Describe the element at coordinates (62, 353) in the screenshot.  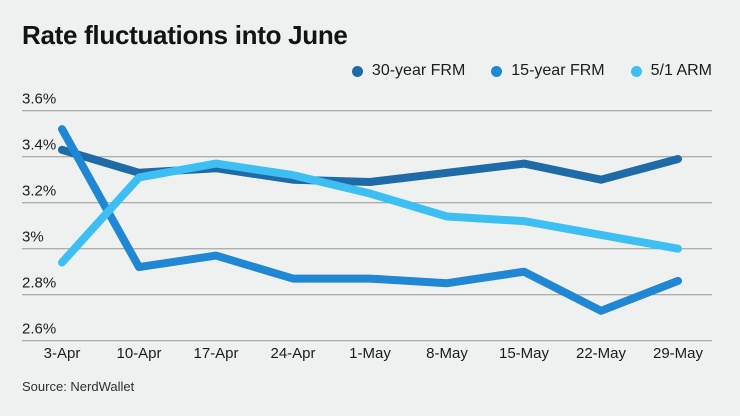
I see `x-tick-label: 3-Apr` at that location.